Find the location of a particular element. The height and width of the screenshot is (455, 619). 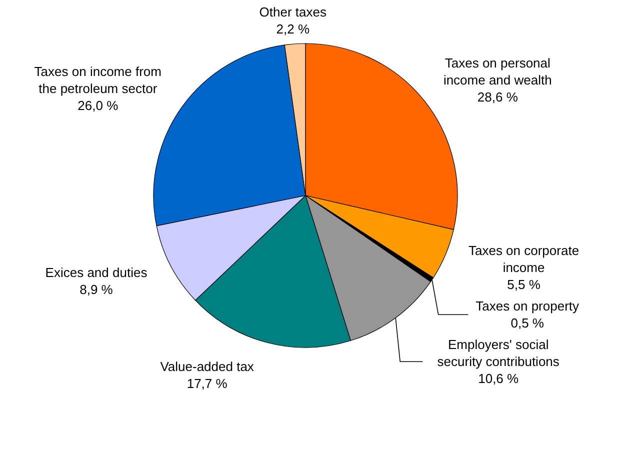

data-label: 28,6 % is located at coordinates (497, 97).